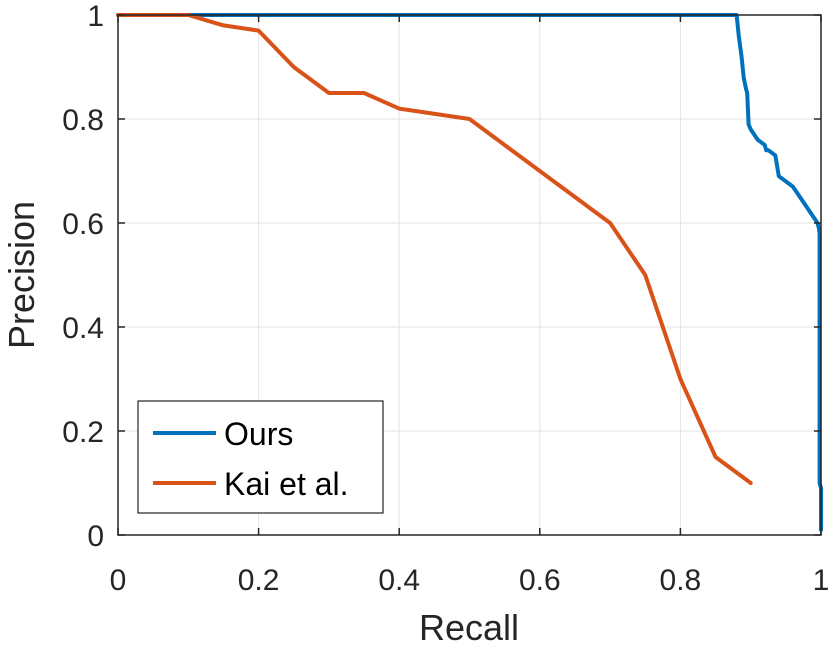 The height and width of the screenshot is (650, 829). I want to click on legend-label-ours: Ours, so click(258, 434).